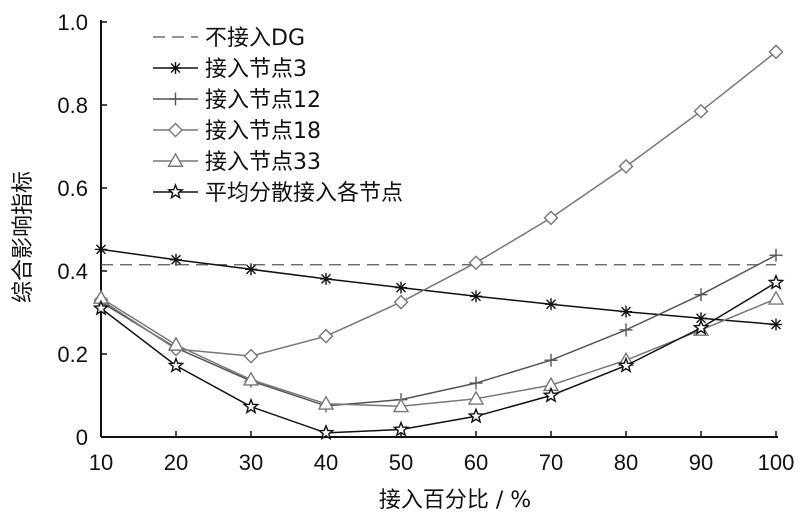 This screenshot has width=800, height=522. What do you see at coordinates (551, 462) in the screenshot?
I see `x-tick-label: 70` at bounding box center [551, 462].